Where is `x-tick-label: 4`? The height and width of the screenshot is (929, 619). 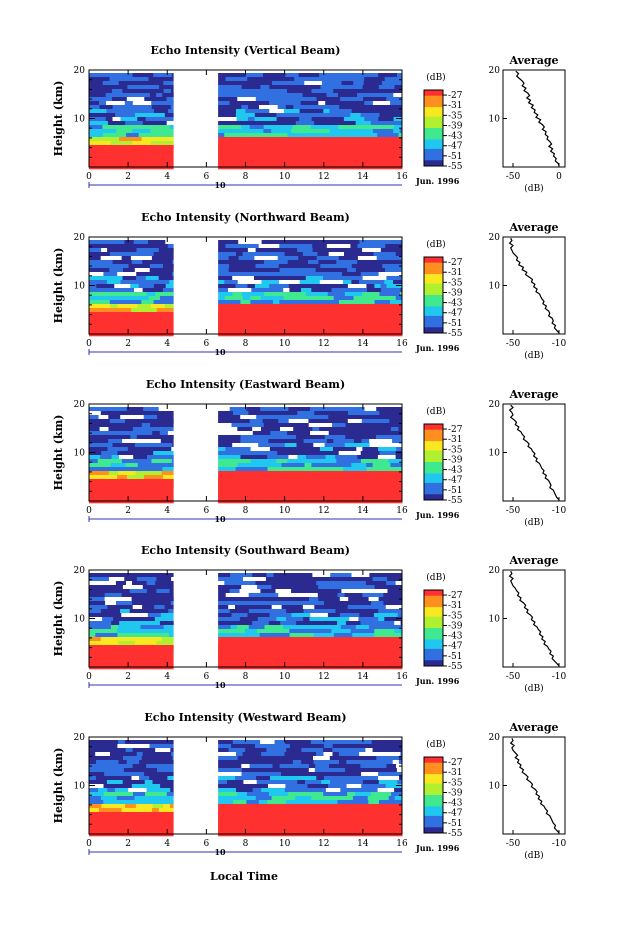
x-tick-label: 4 is located at coordinates (167, 177).